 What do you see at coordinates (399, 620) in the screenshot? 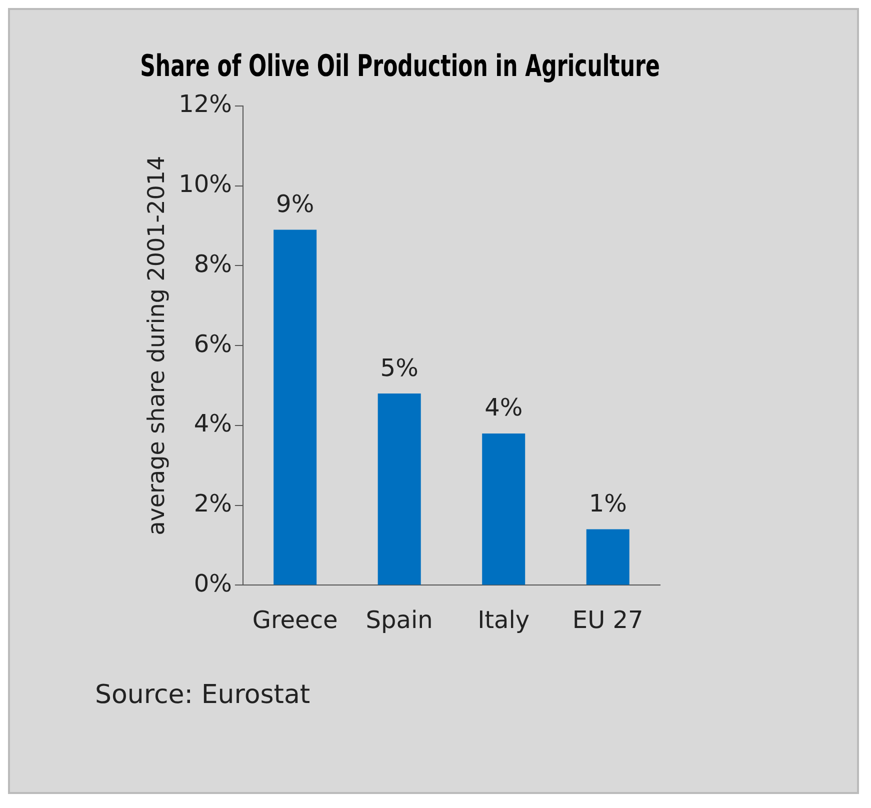
I see `x-tick-label: Spain` at bounding box center [399, 620].